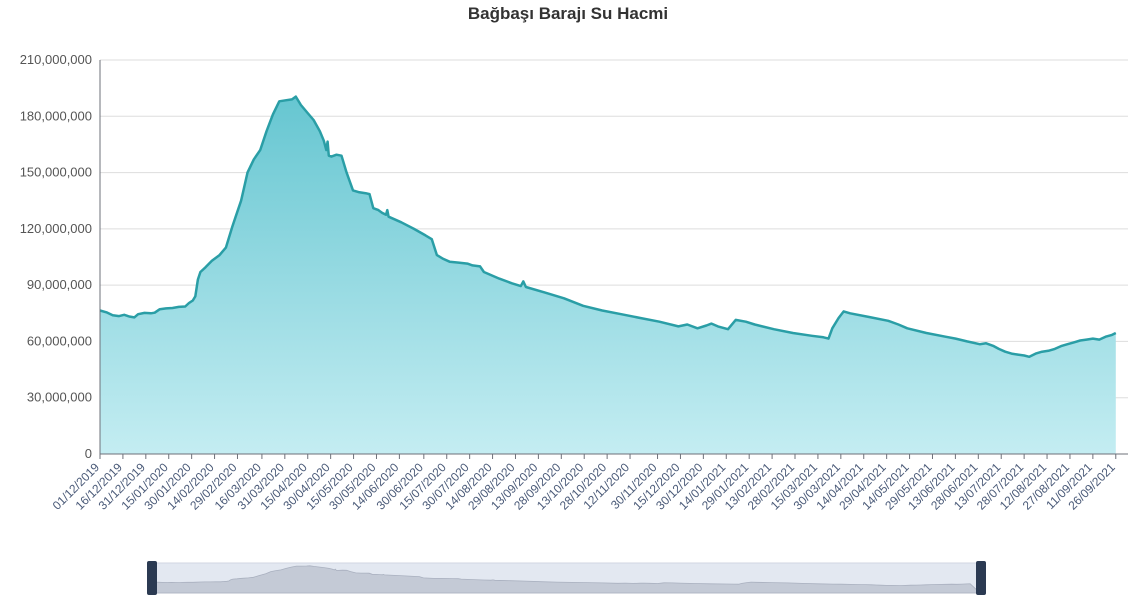 The height and width of the screenshot is (600, 1128). I want to click on y-tick-label: 210,000,000, so click(56, 59).